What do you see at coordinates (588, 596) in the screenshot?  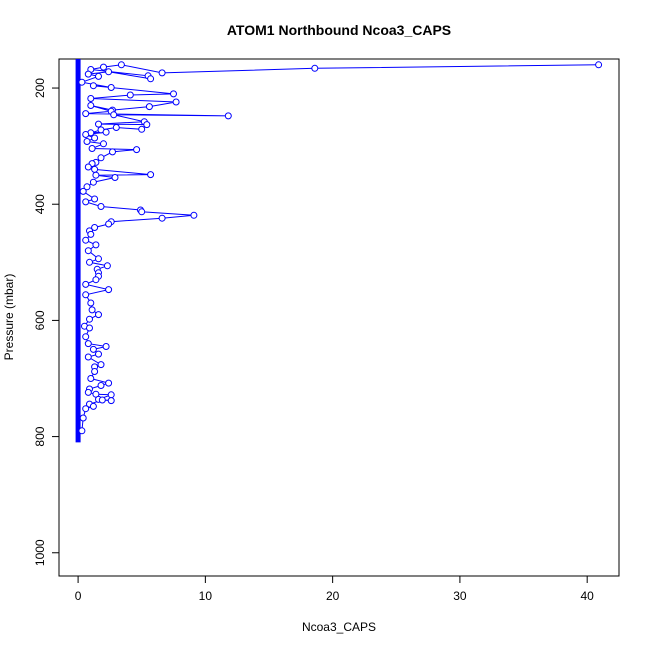 I see `x-tick-label: 40` at bounding box center [588, 596].